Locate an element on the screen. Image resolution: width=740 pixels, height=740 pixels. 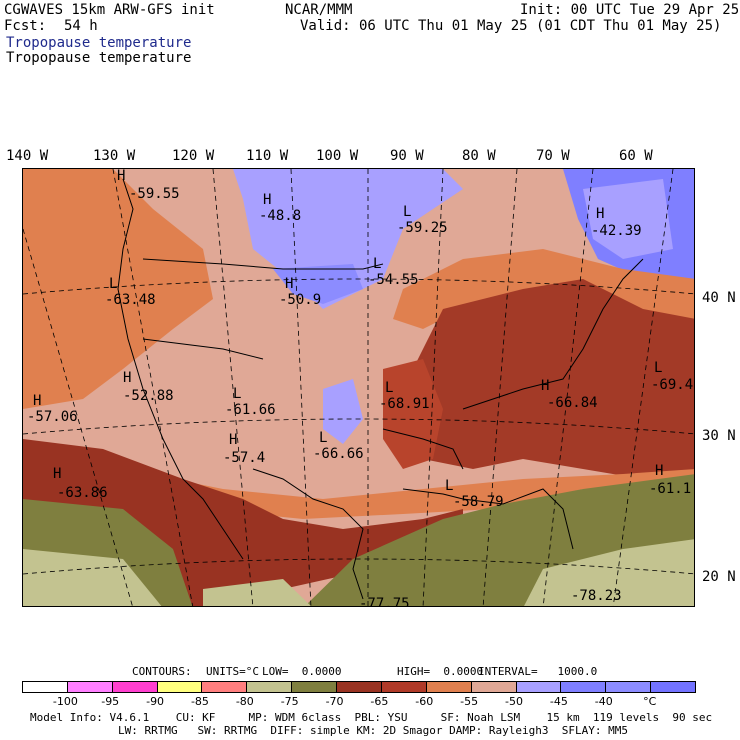
lon-label: 120 W is located at coordinates (193, 156).